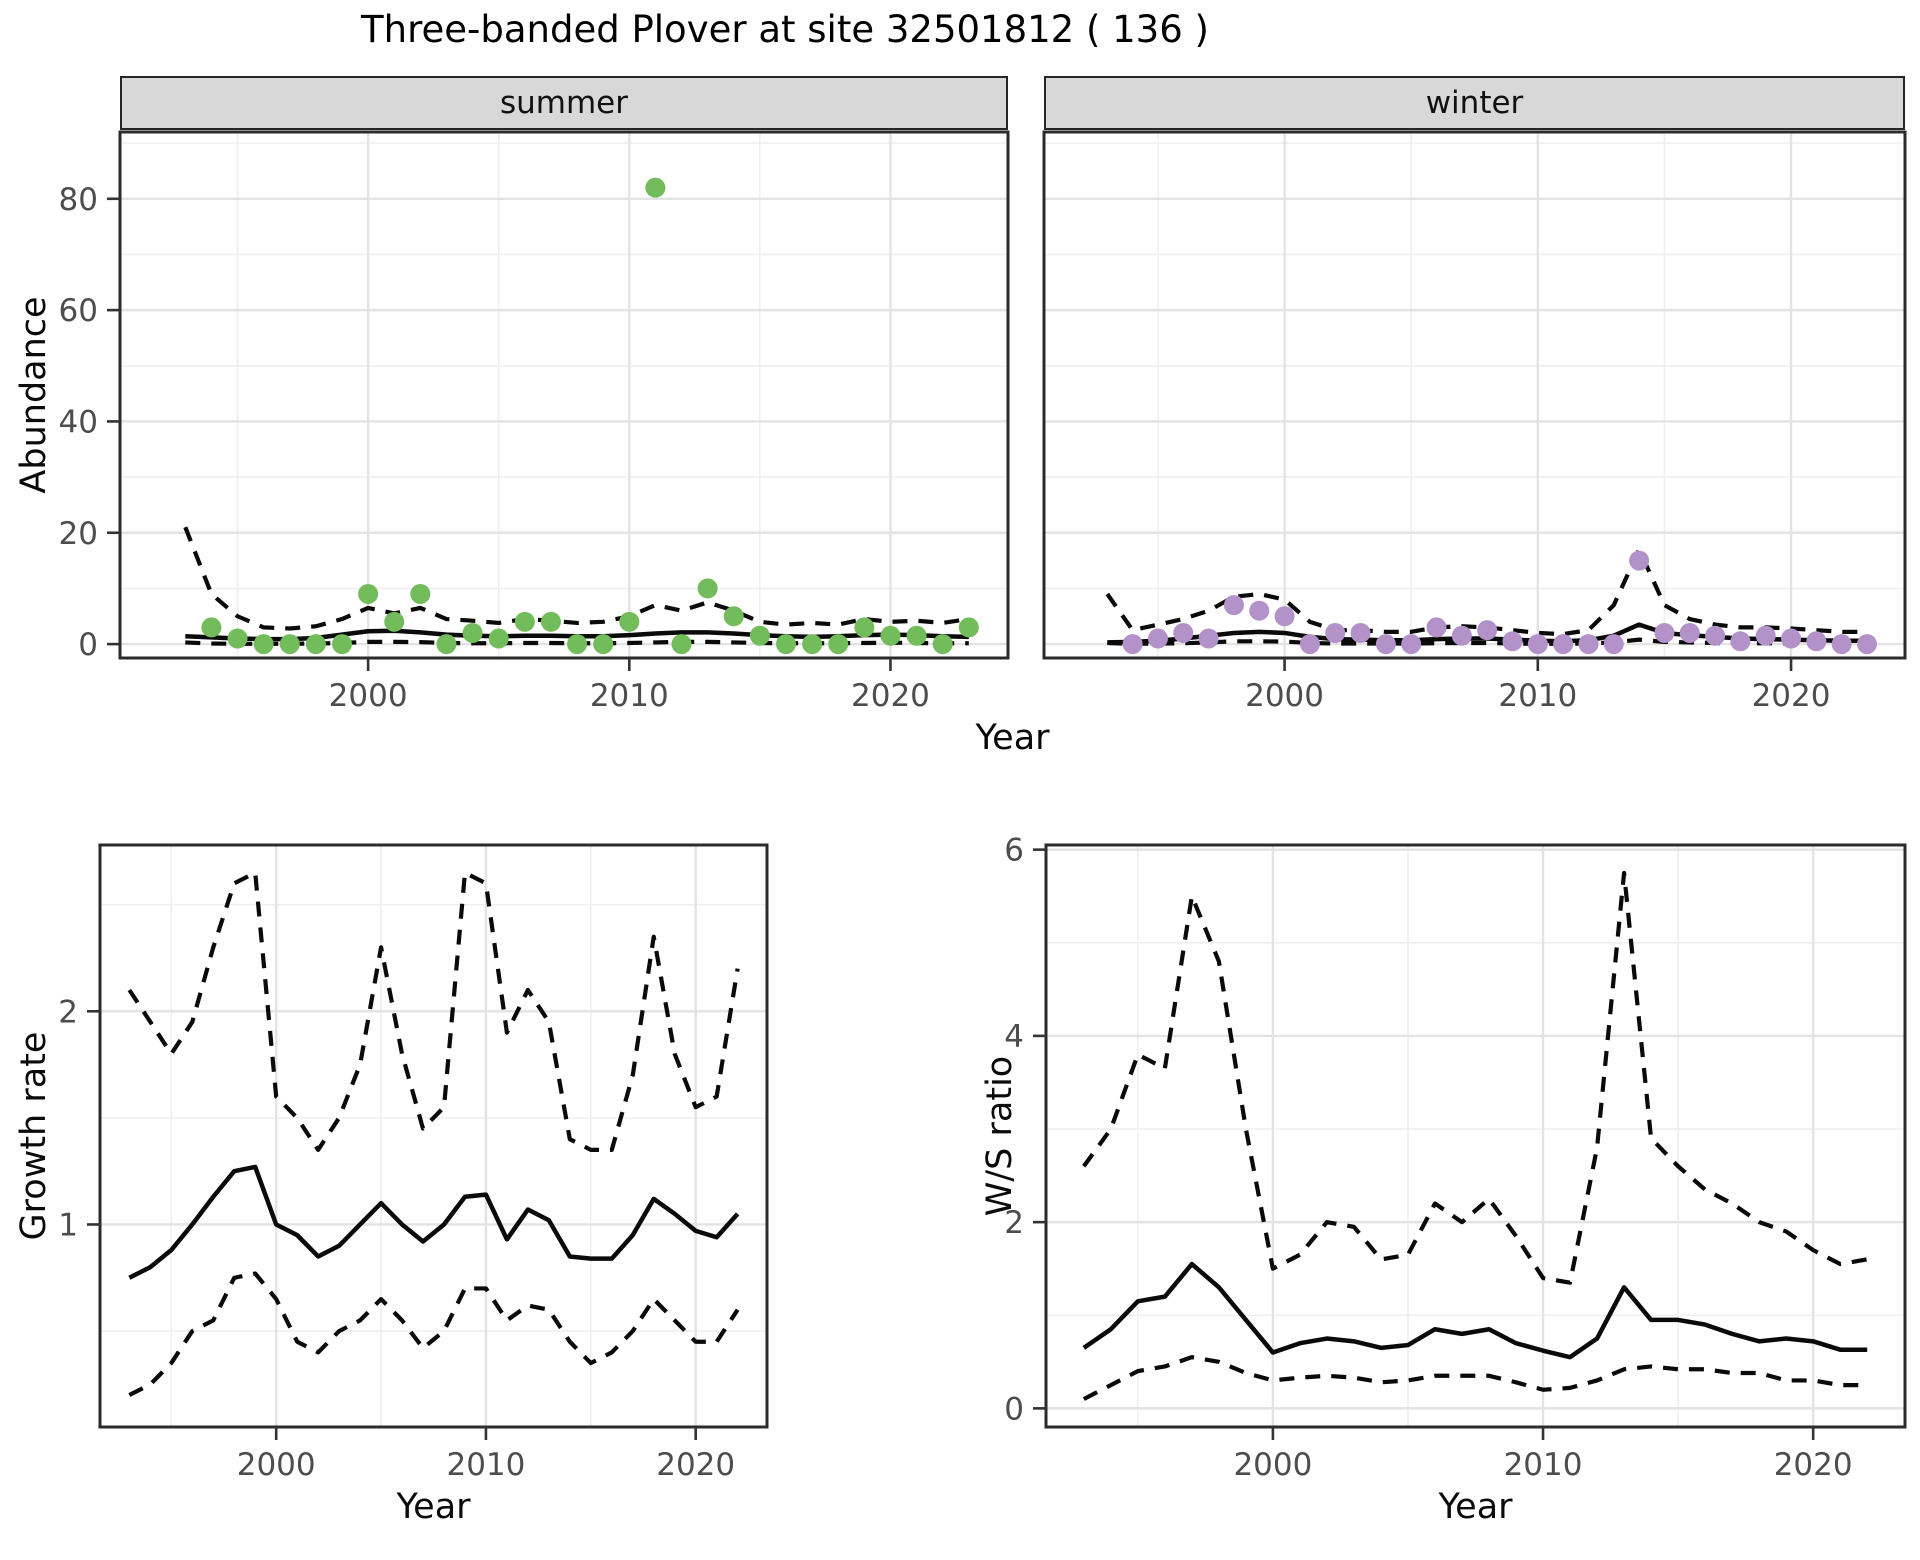  What do you see at coordinates (1014, 851) in the screenshot?
I see `y-tick-label: 6` at bounding box center [1014, 851].